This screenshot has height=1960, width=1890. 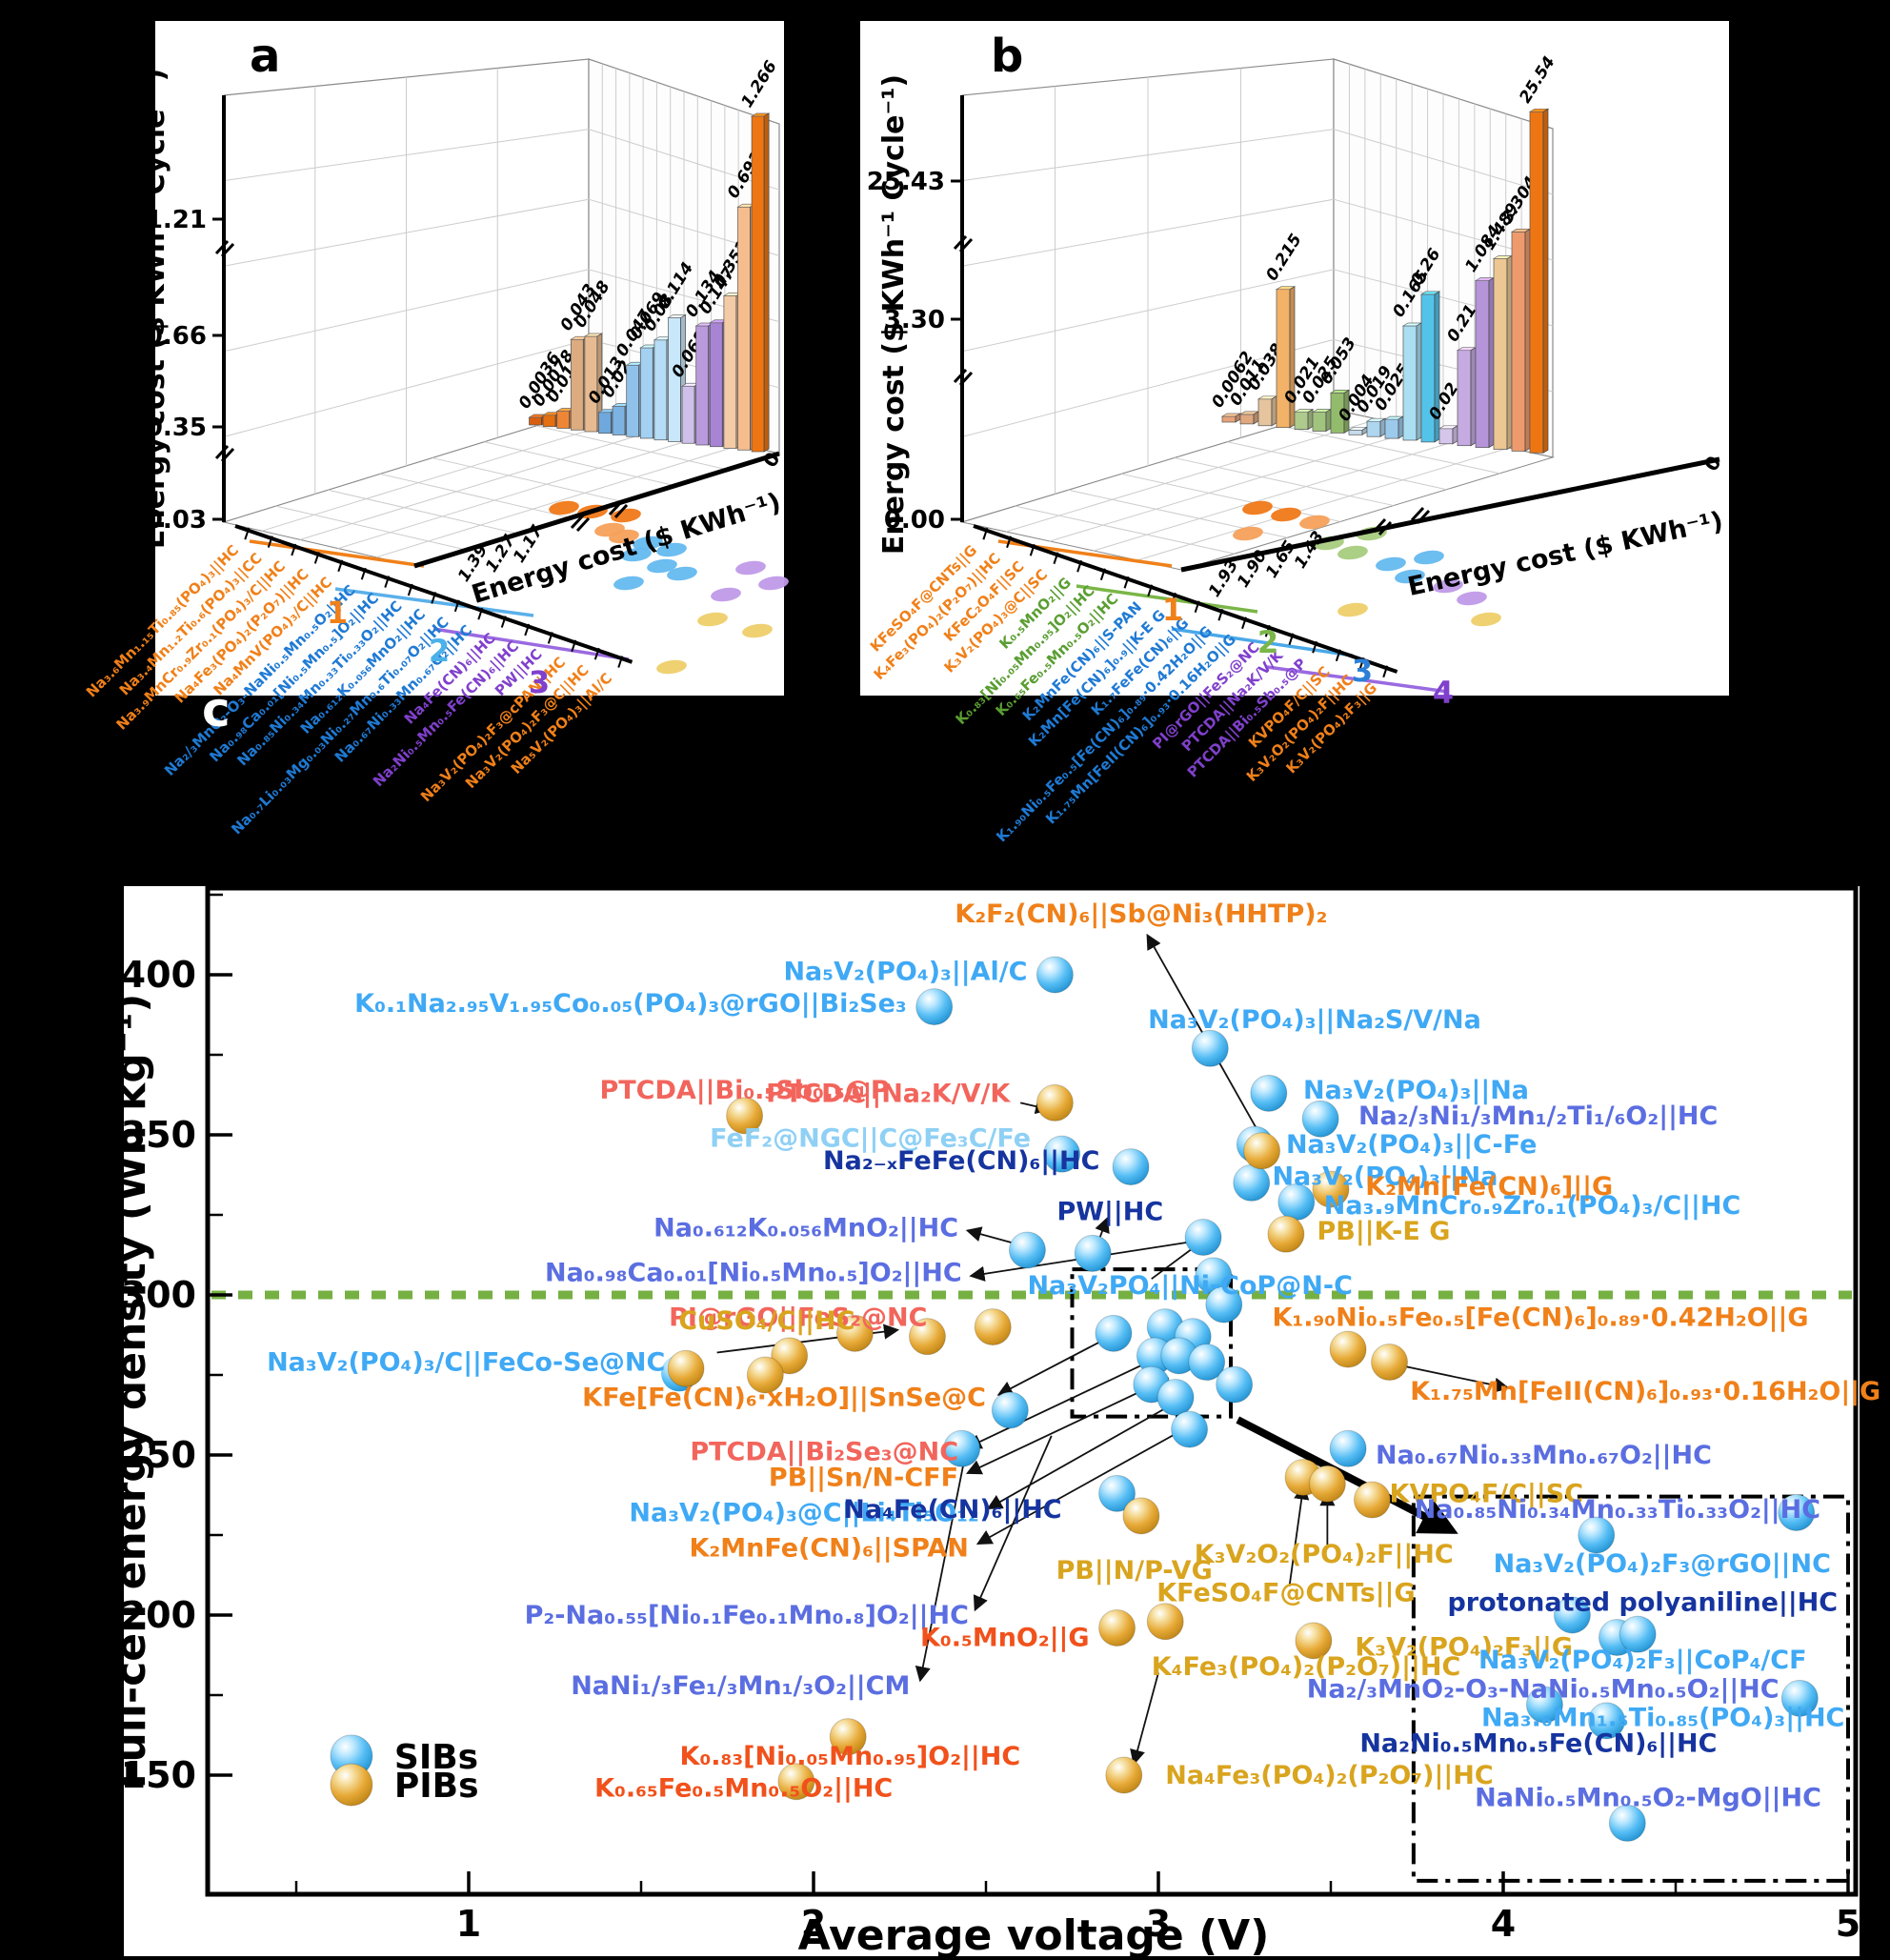 What do you see at coordinates (1134, 1571) in the screenshot?
I see `point-label: PB||N/P-VG` at bounding box center [1134, 1571].